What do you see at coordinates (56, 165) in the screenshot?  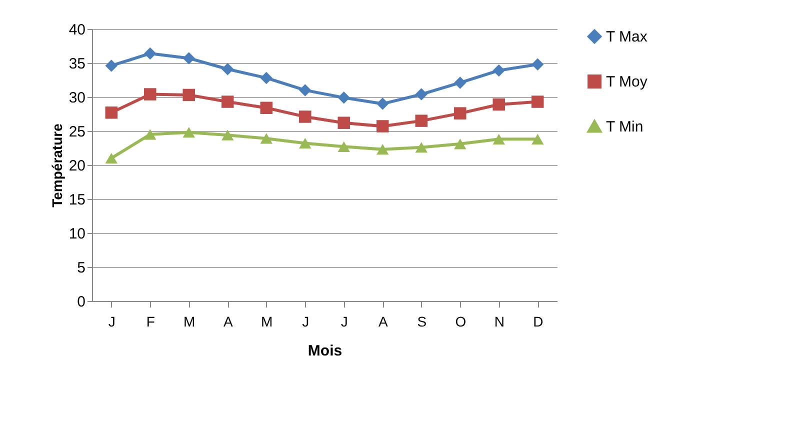 I see `y-axis-title: Température` at bounding box center [56, 165].